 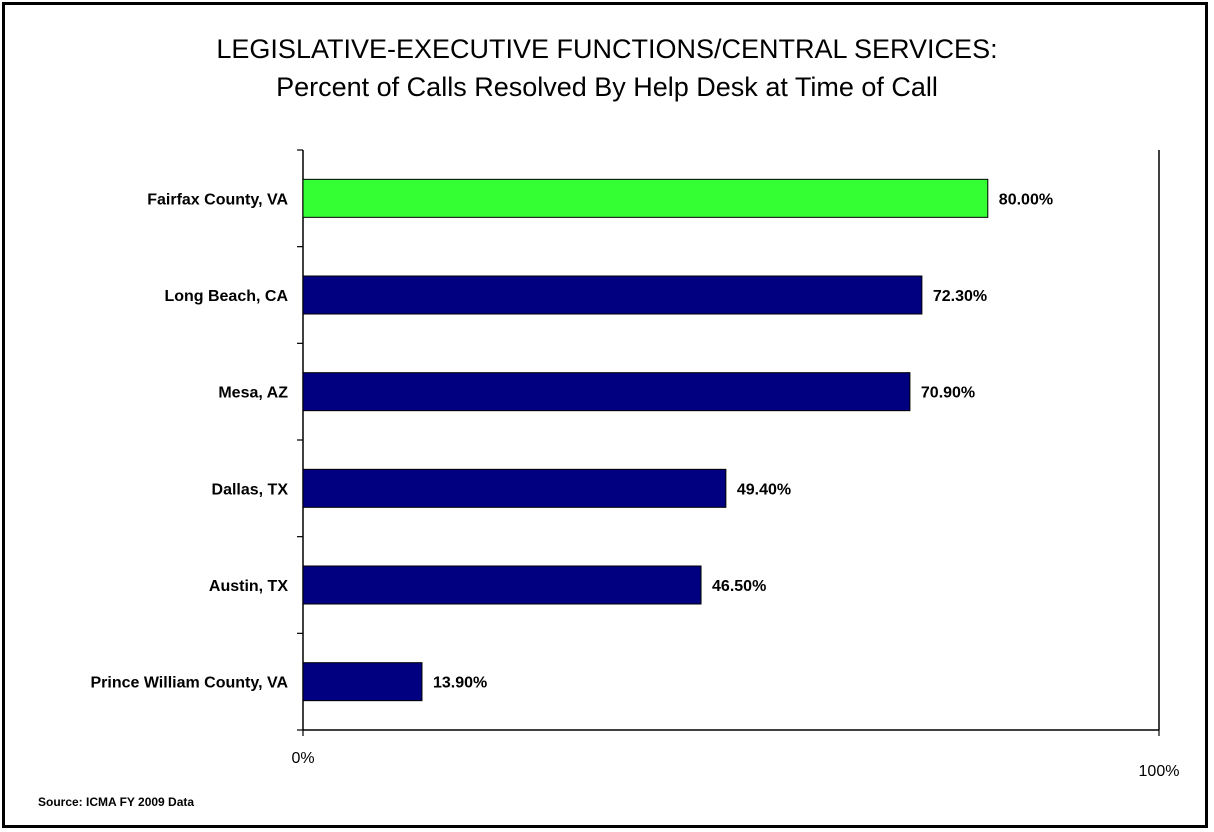 I want to click on x-tick-label: 100%, so click(x=1159, y=771).